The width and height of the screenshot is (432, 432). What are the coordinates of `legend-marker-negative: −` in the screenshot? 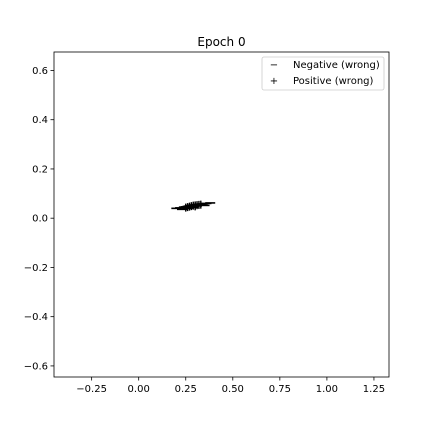 It's located at (274, 65).